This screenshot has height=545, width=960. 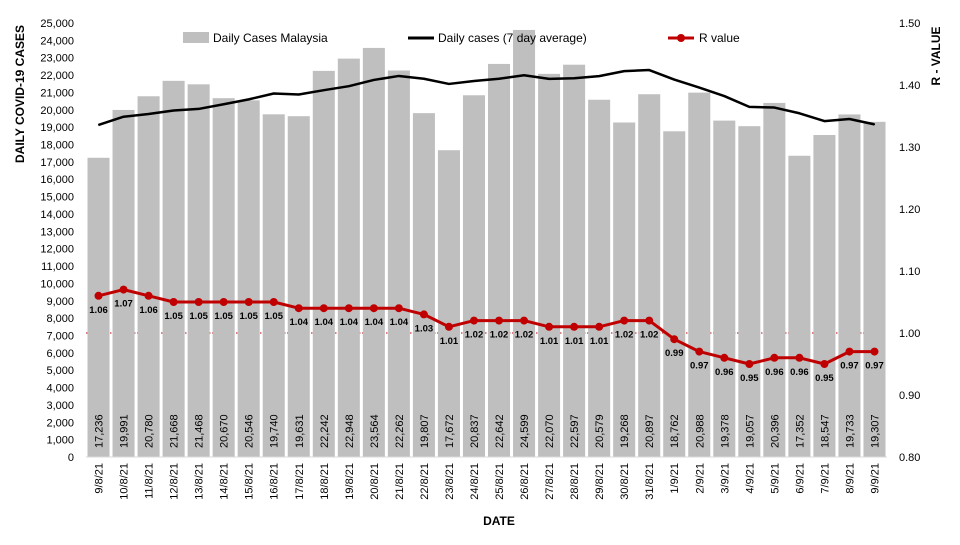 What do you see at coordinates (57, 59) in the screenshot?
I see `y-tick-label: 23,000` at bounding box center [57, 59].